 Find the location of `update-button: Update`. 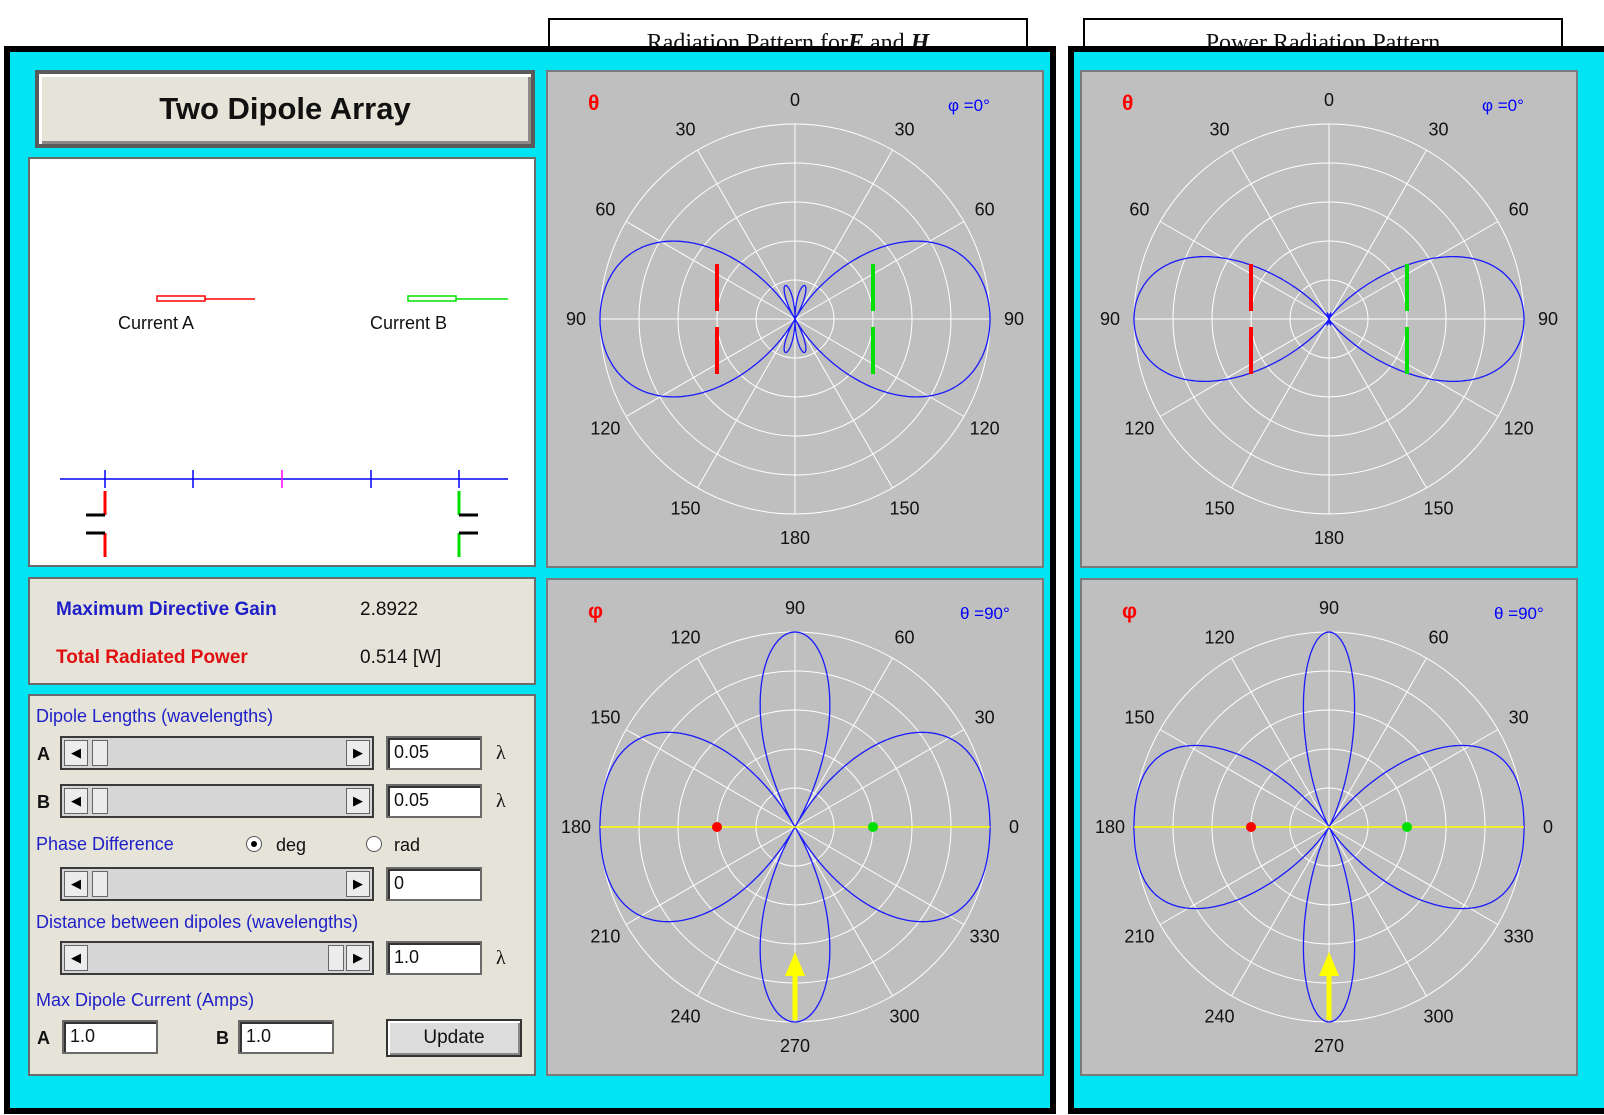

update-button: Update is located at coordinates (454, 1038).